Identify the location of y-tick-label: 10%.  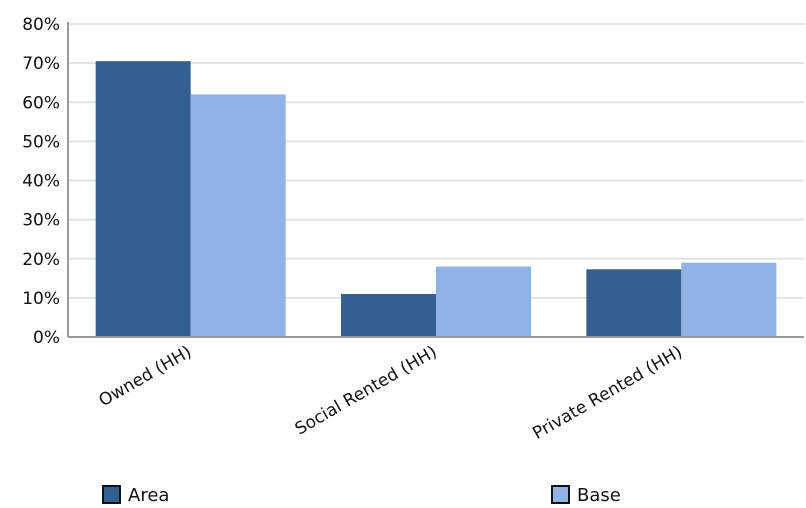
(41, 299).